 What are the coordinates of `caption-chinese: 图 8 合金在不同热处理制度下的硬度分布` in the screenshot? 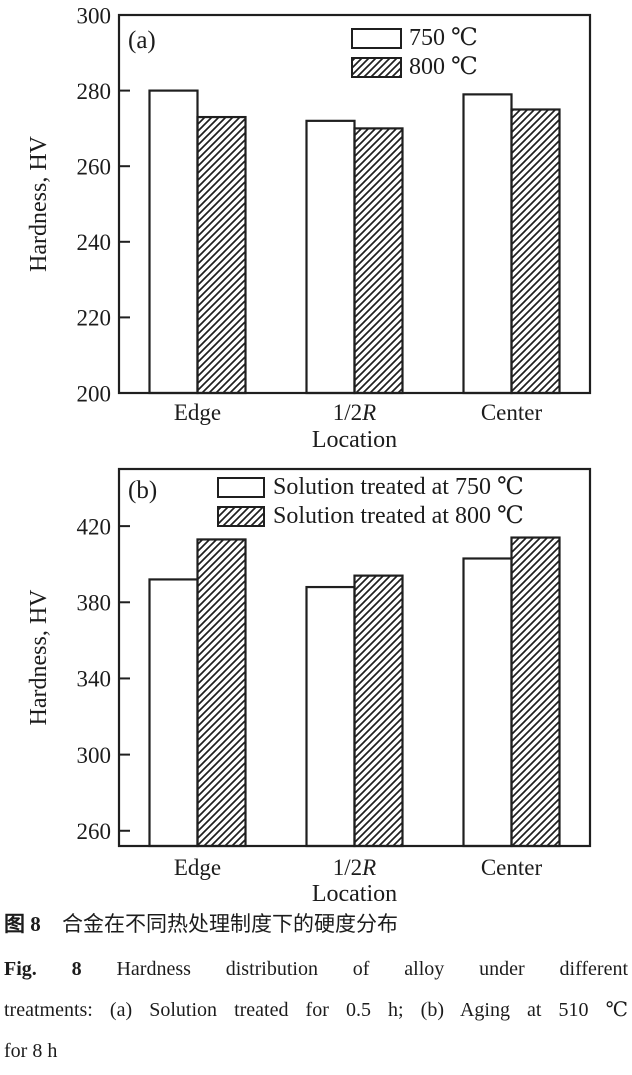 It's located at (316, 924).